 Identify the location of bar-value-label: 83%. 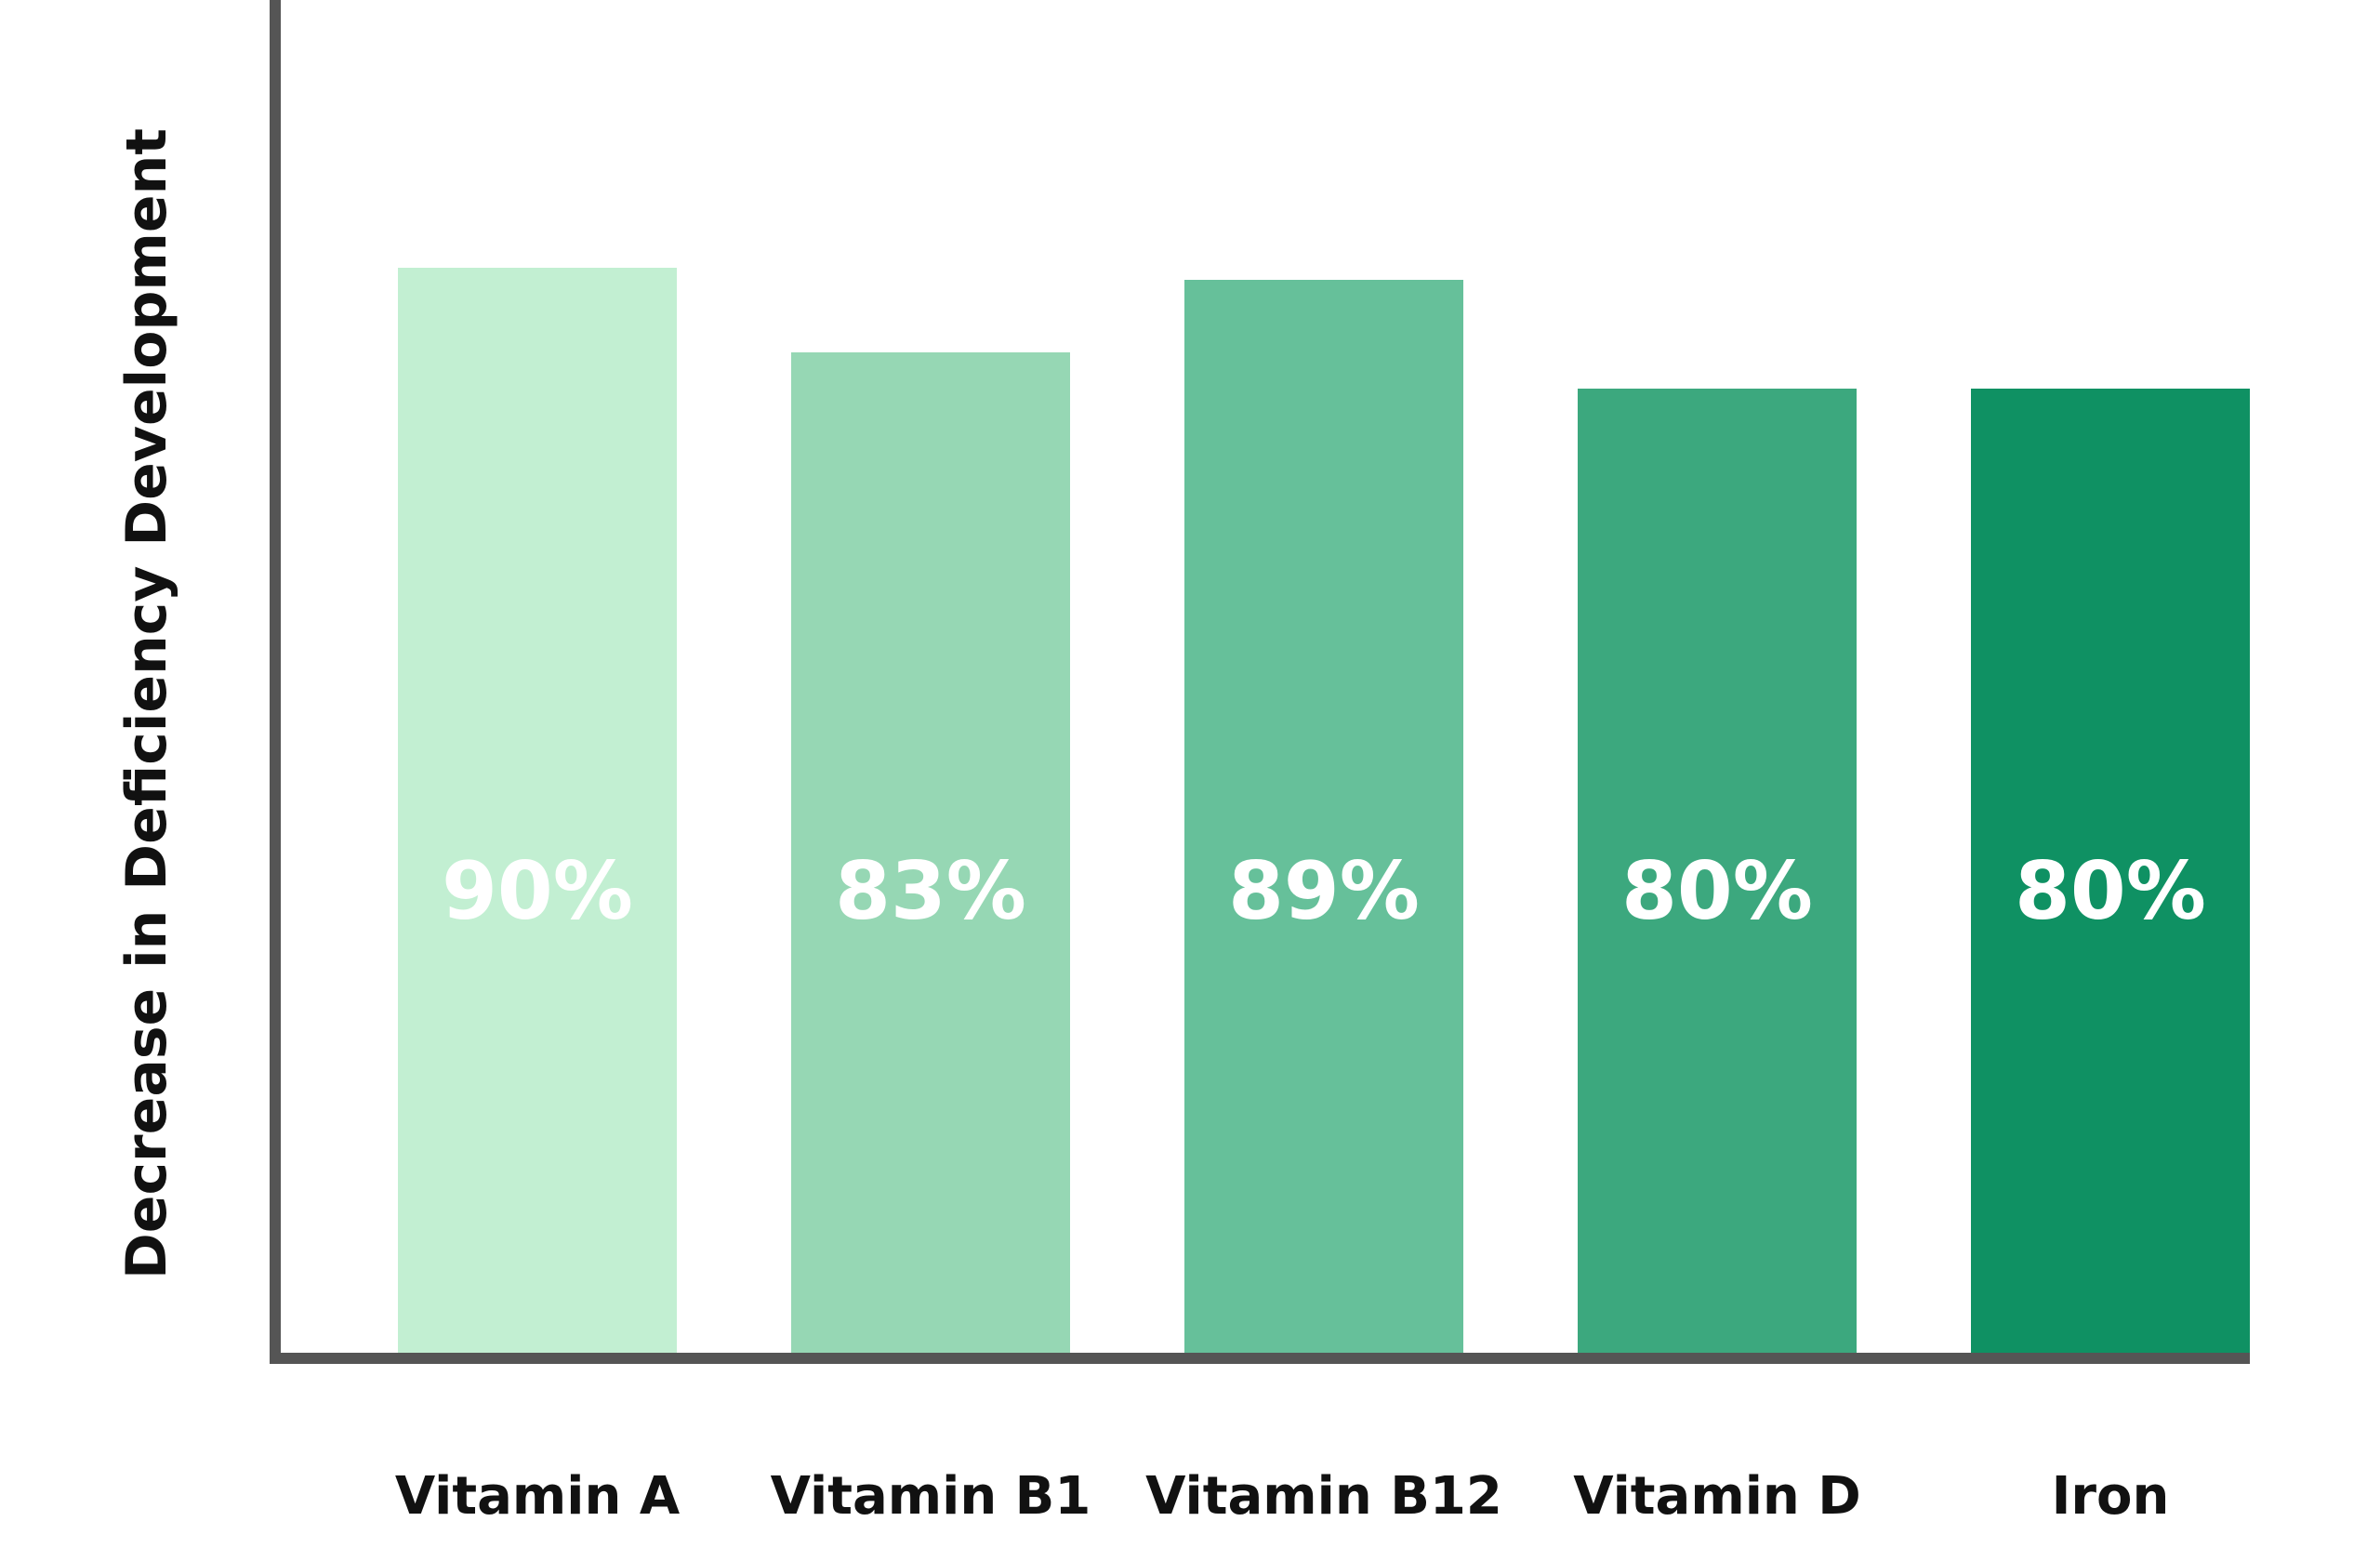
(930, 891).